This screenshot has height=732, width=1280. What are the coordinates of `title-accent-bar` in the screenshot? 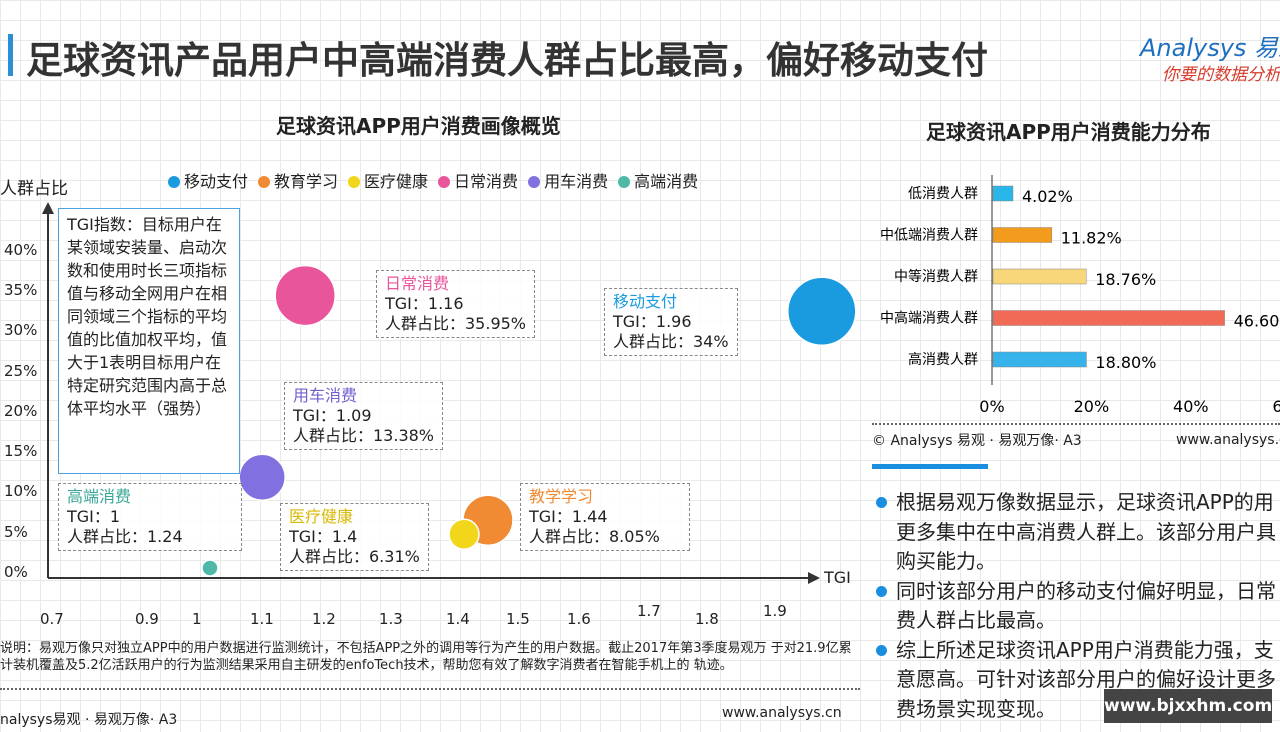 It's located at (10, 55).